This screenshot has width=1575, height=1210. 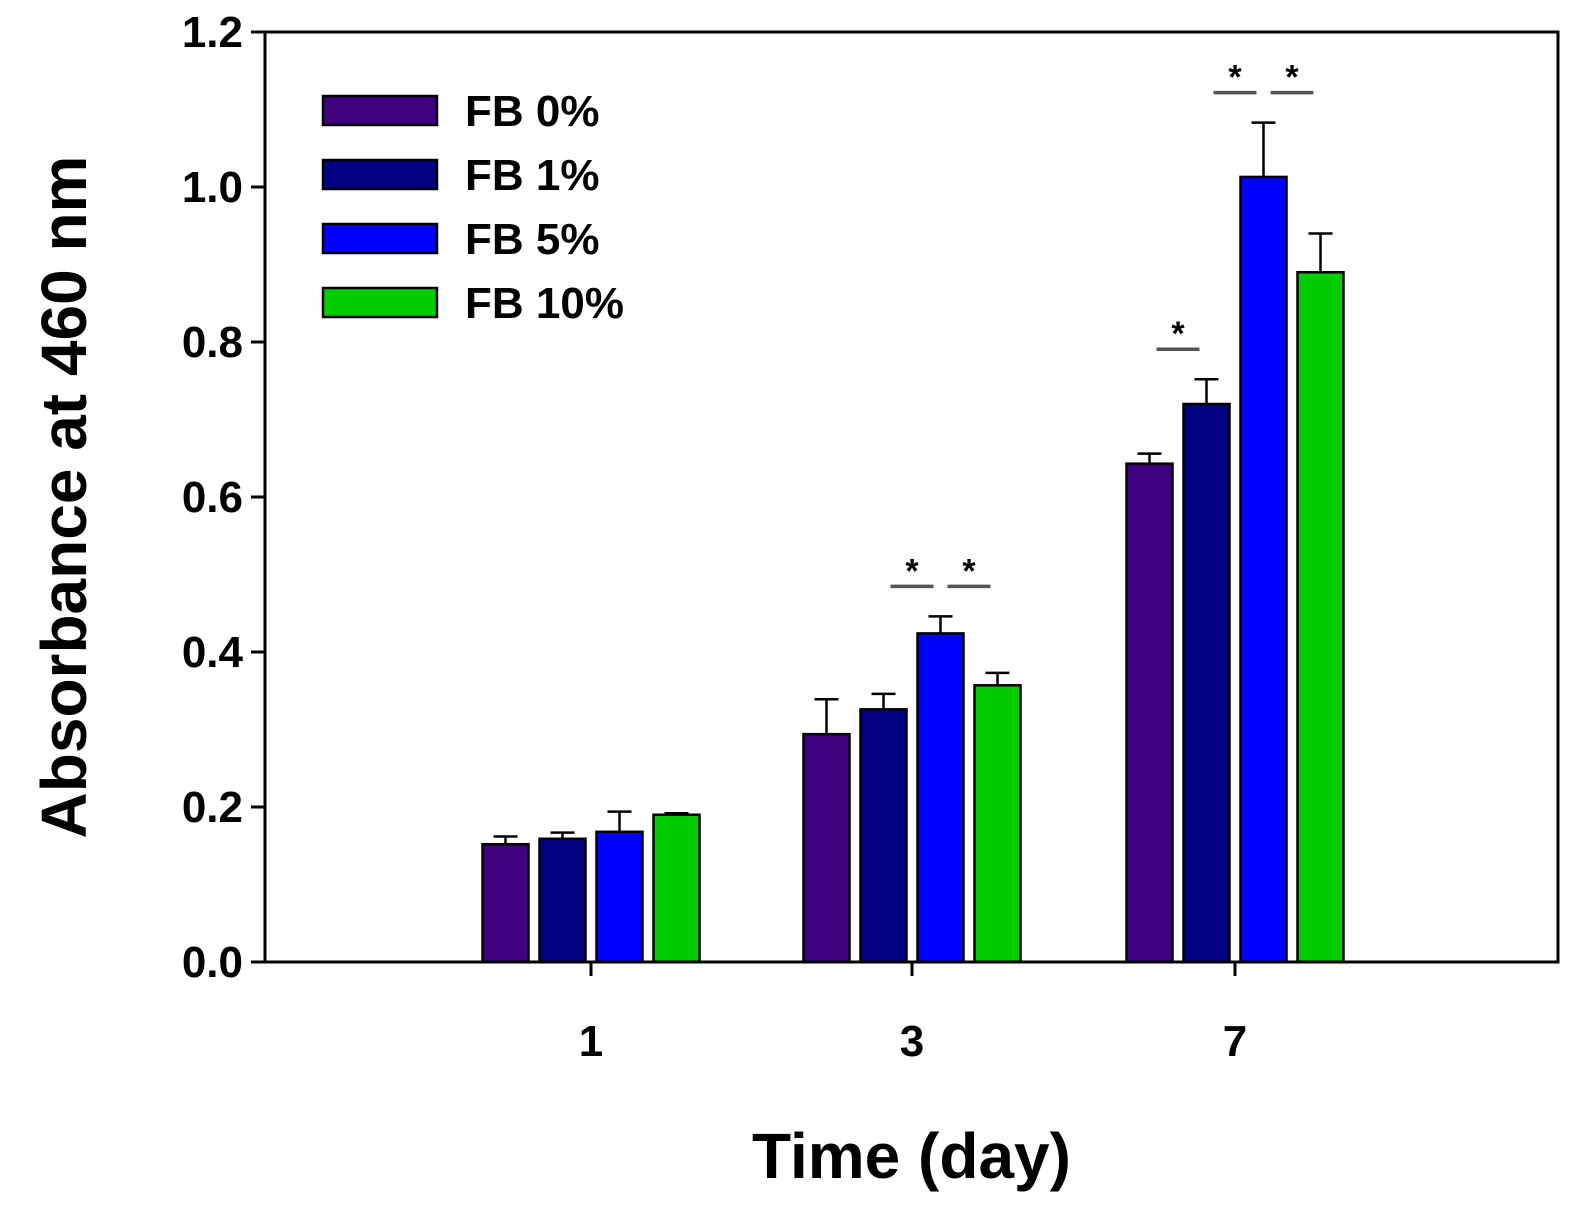 What do you see at coordinates (212, 342) in the screenshot?
I see `y-tick-label: 0.8` at bounding box center [212, 342].